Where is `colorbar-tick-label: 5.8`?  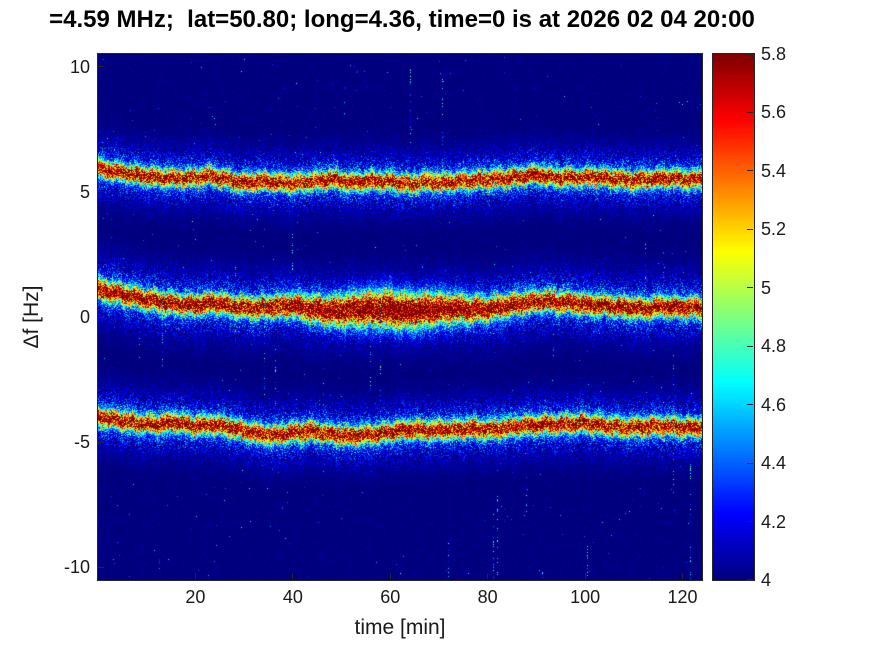 colorbar-tick-label: 5.8 is located at coordinates (774, 54).